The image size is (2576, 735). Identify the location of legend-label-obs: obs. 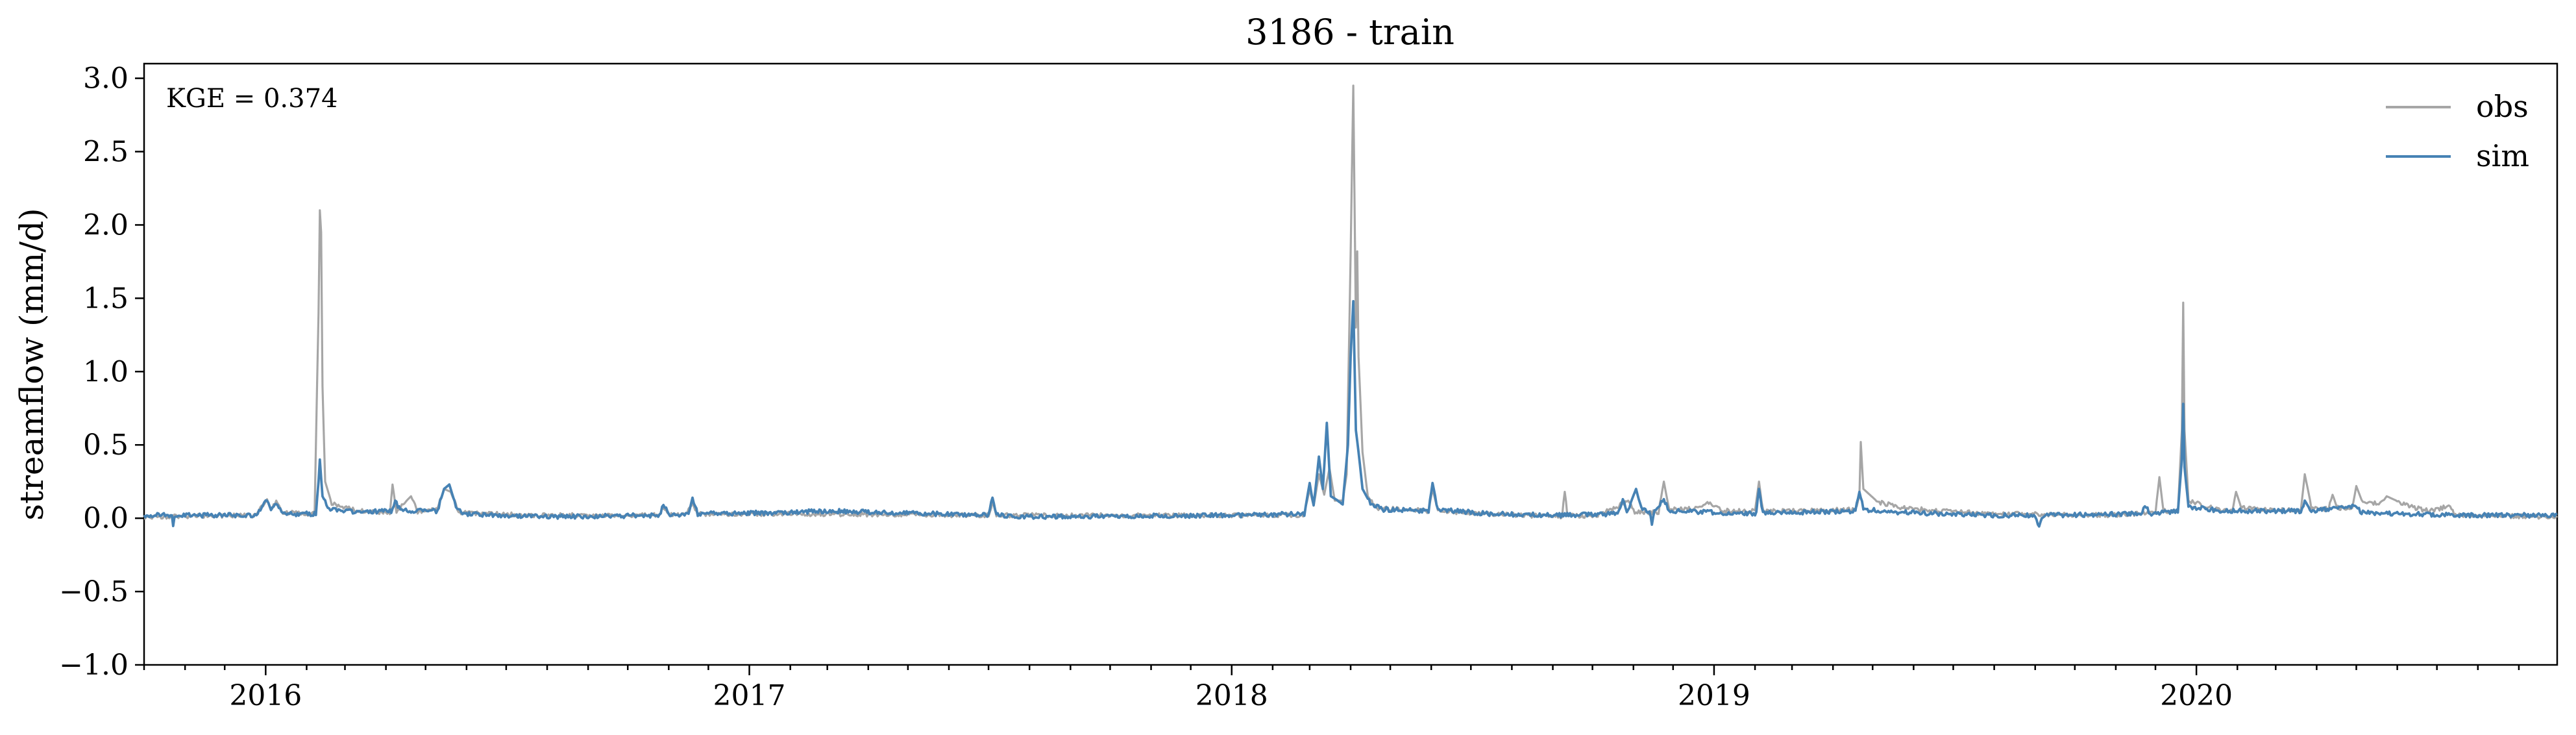
(2502, 106).